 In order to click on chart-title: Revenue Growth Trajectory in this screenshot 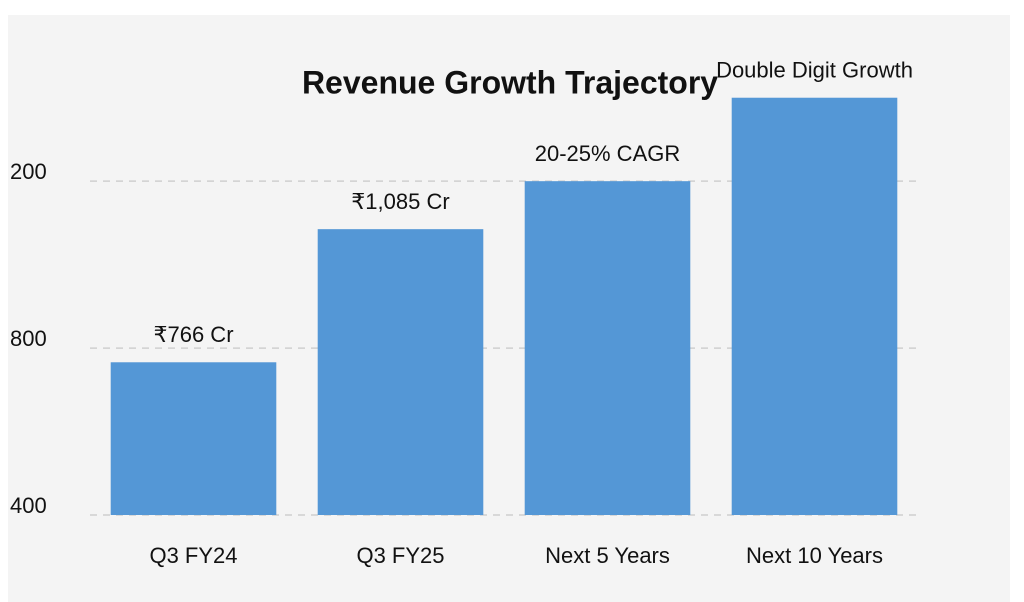, I will do `click(510, 82)`.